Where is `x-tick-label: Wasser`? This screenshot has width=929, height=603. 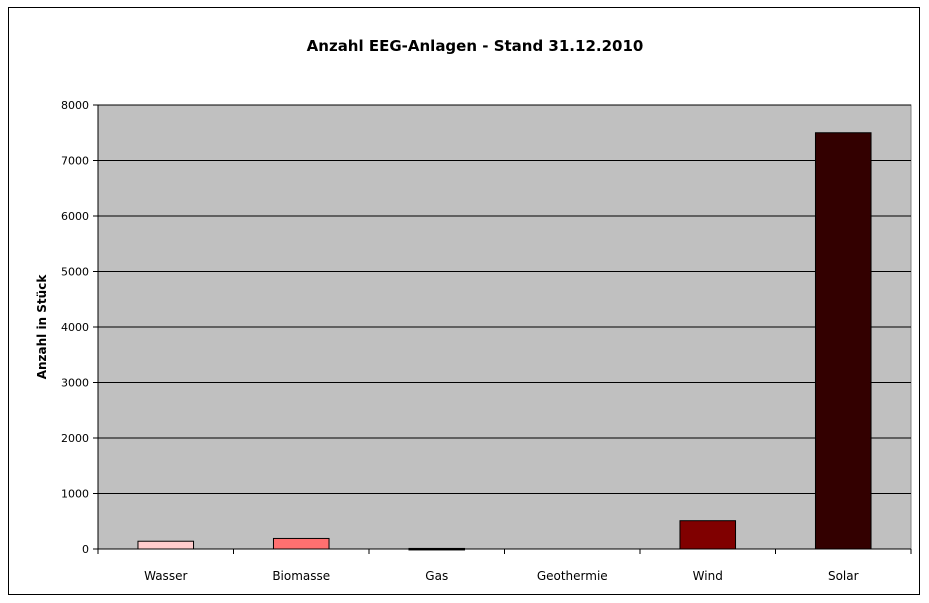 x-tick-label: Wasser is located at coordinates (165, 576).